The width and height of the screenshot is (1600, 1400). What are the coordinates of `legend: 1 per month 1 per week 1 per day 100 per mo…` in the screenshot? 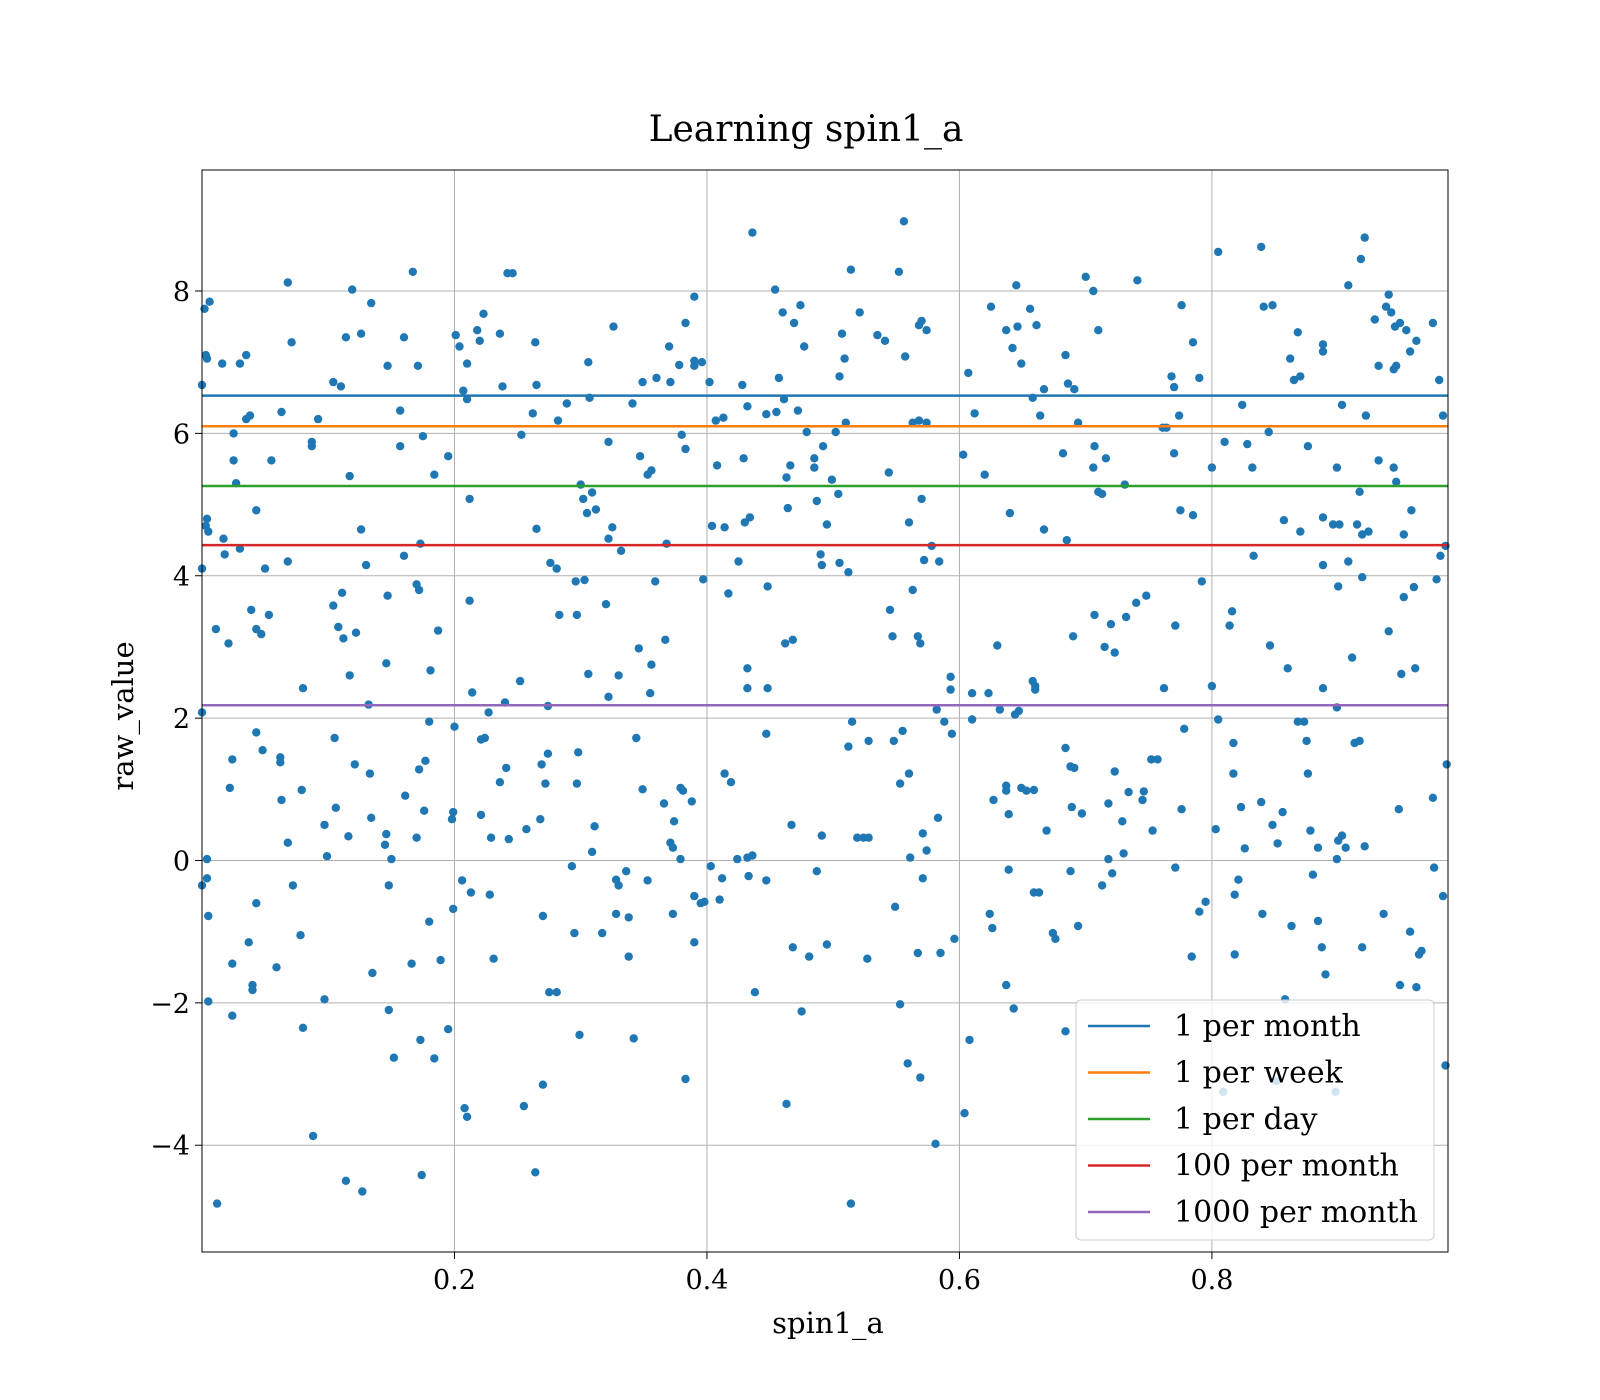 It's located at (1255, 1120).